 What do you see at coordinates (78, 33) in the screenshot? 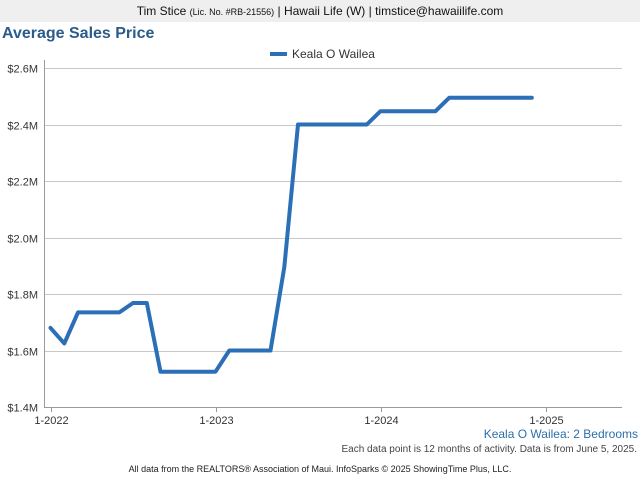
I see `chart-title: Average Sales Price` at bounding box center [78, 33].